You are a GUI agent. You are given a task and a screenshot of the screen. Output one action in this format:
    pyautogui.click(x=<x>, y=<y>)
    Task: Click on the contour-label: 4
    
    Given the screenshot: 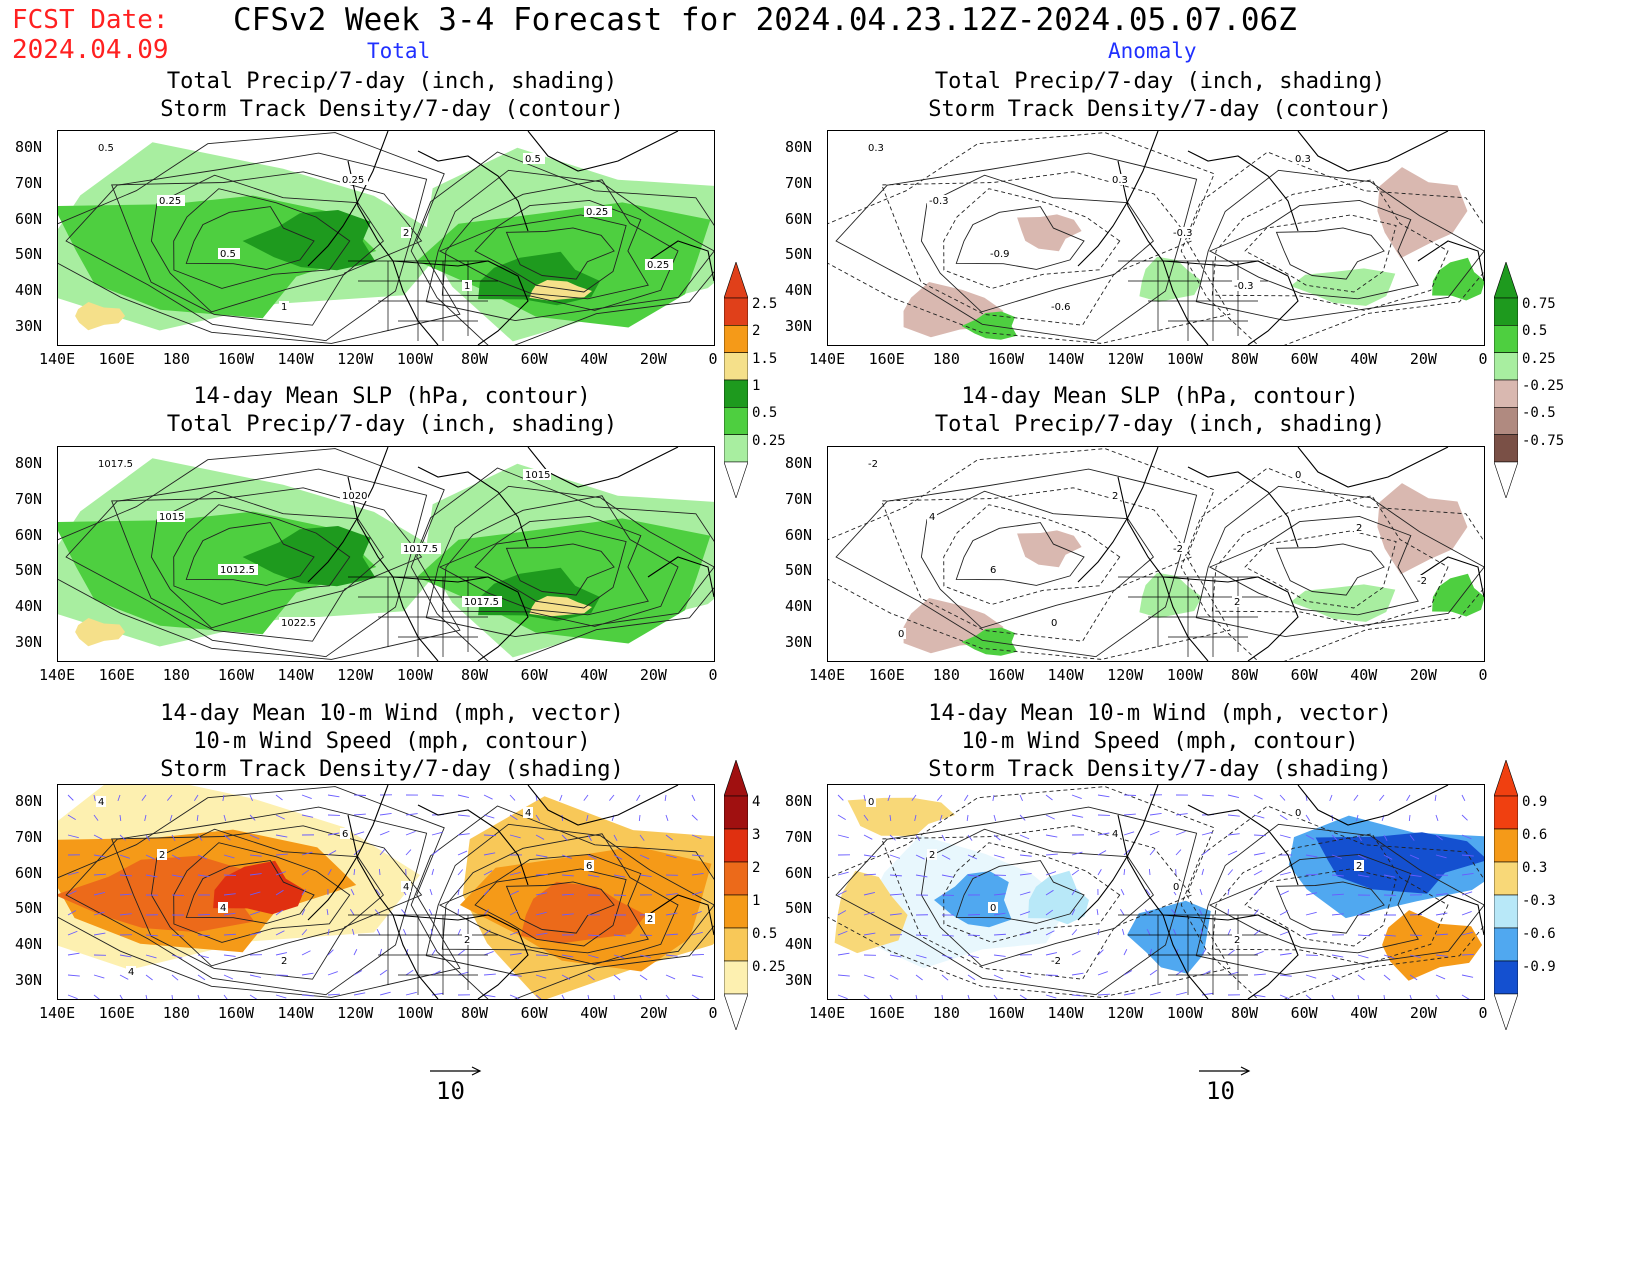 What is the action you would take?
    pyautogui.click(x=932, y=517)
    